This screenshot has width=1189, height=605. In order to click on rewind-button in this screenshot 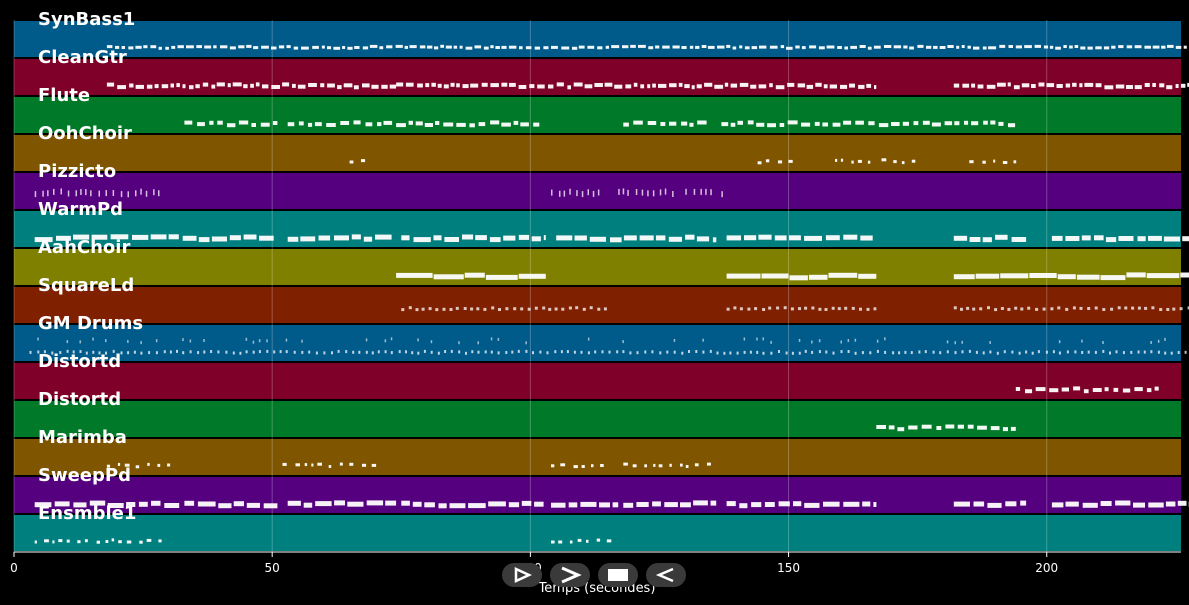, I will do `click(666, 575)`.